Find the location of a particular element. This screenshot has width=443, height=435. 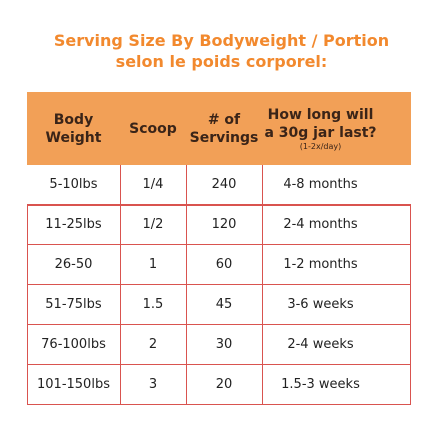

cell-servings: 60 is located at coordinates (224, 264).